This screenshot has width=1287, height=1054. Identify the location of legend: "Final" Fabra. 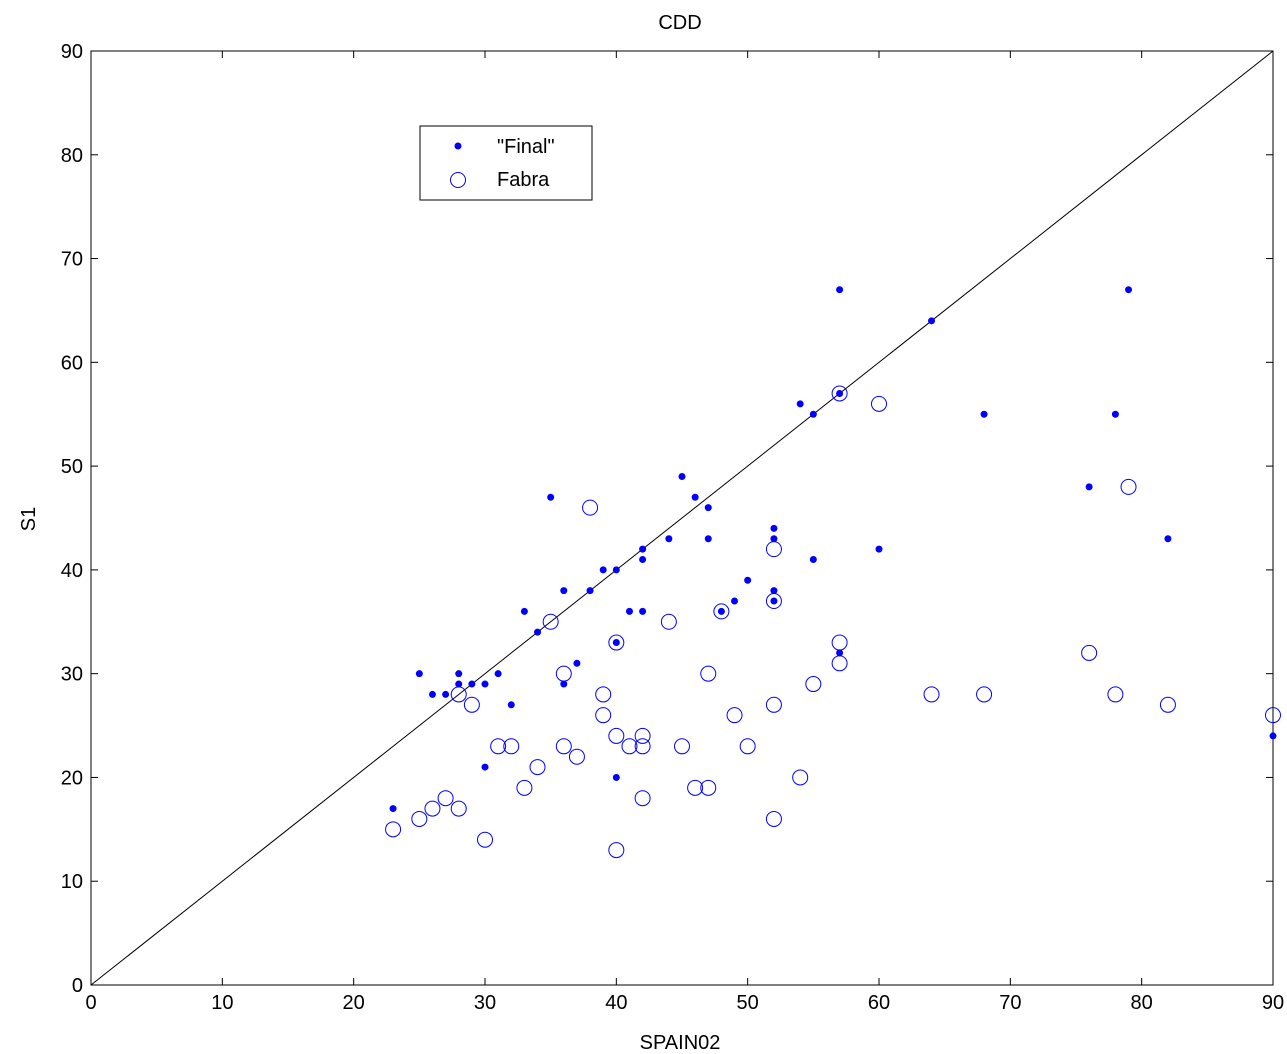
(506, 163).